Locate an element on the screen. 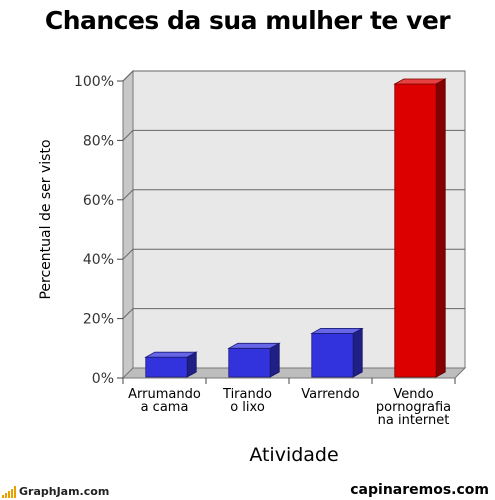 This screenshot has height=500, width=495. x-axis-label: Atividade is located at coordinates (293, 455).